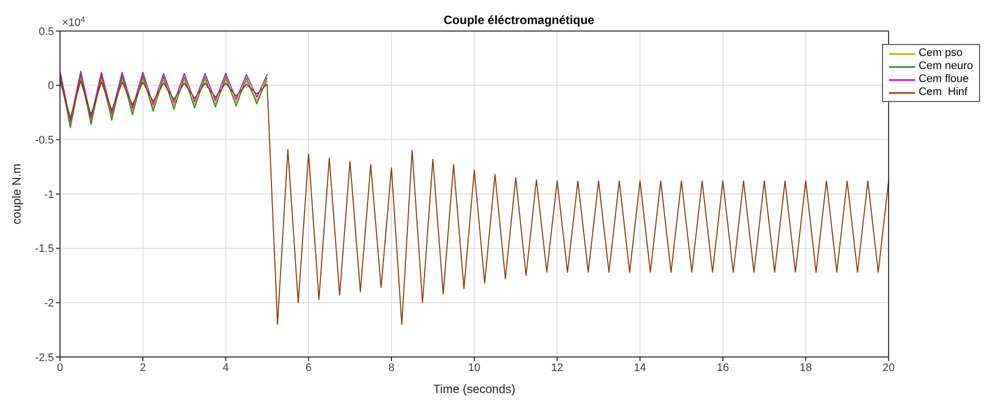  Describe the element at coordinates (44, 358) in the screenshot. I see `y-tick-label: -2.5` at that location.